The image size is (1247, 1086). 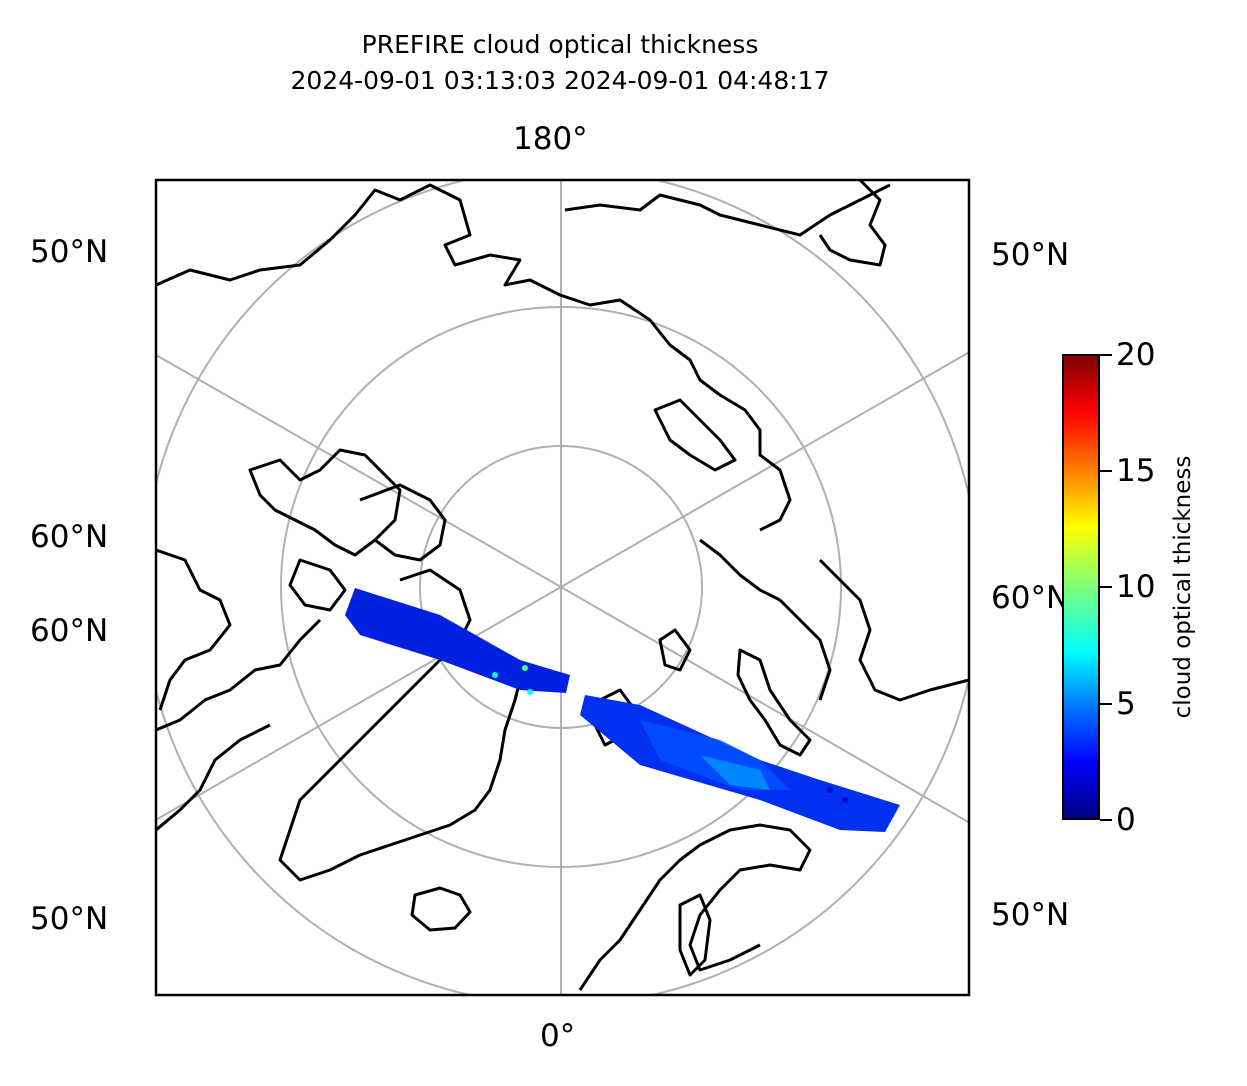 What do you see at coordinates (69, 537) in the screenshot?
I see `lat-label-left-mid-upper: 60°N` at bounding box center [69, 537].